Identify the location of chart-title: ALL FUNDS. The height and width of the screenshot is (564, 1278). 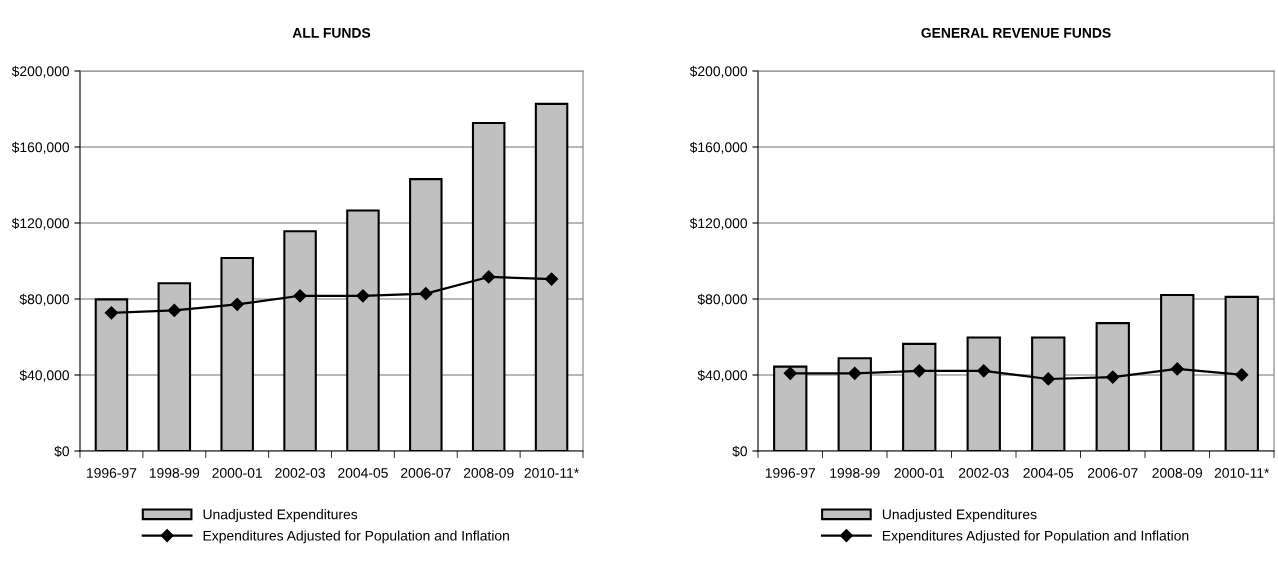
(331, 32).